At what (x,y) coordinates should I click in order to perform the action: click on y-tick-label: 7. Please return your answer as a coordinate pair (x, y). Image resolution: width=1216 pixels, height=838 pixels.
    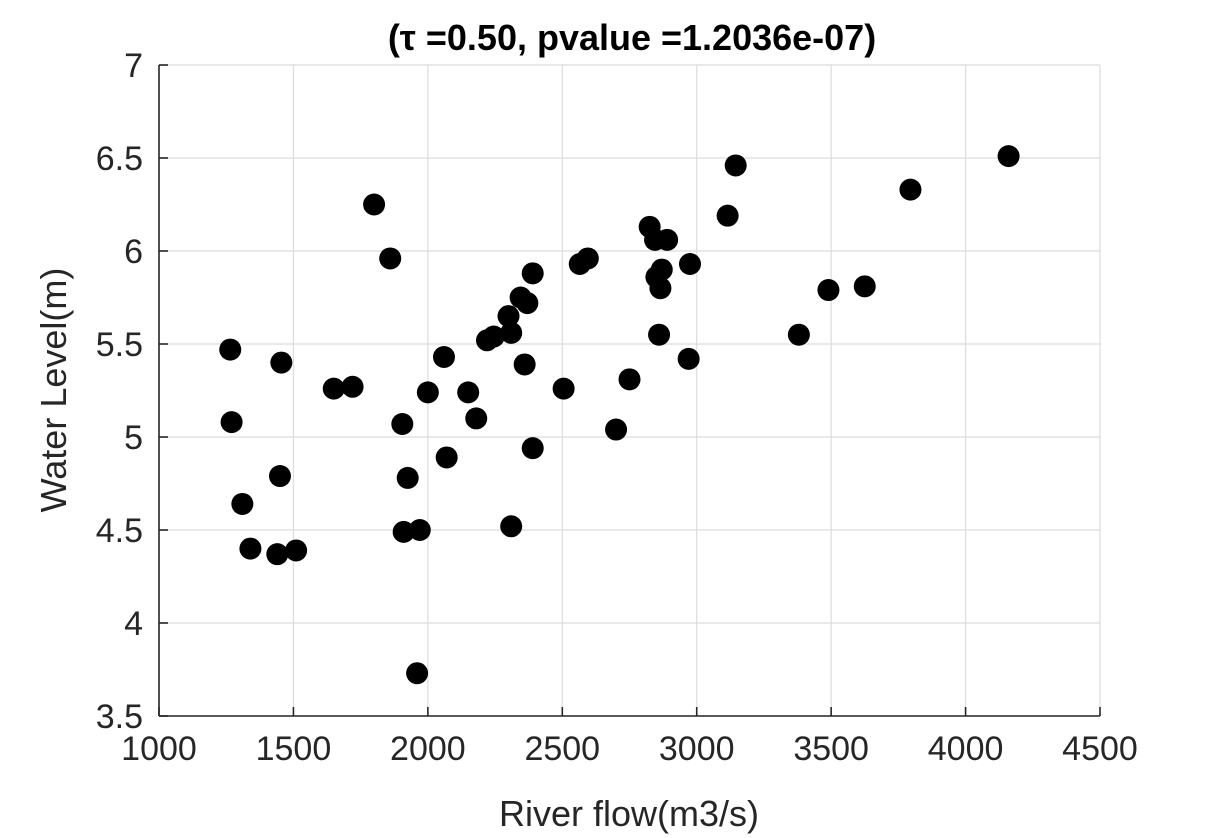
    Looking at the image, I should click on (133, 66).